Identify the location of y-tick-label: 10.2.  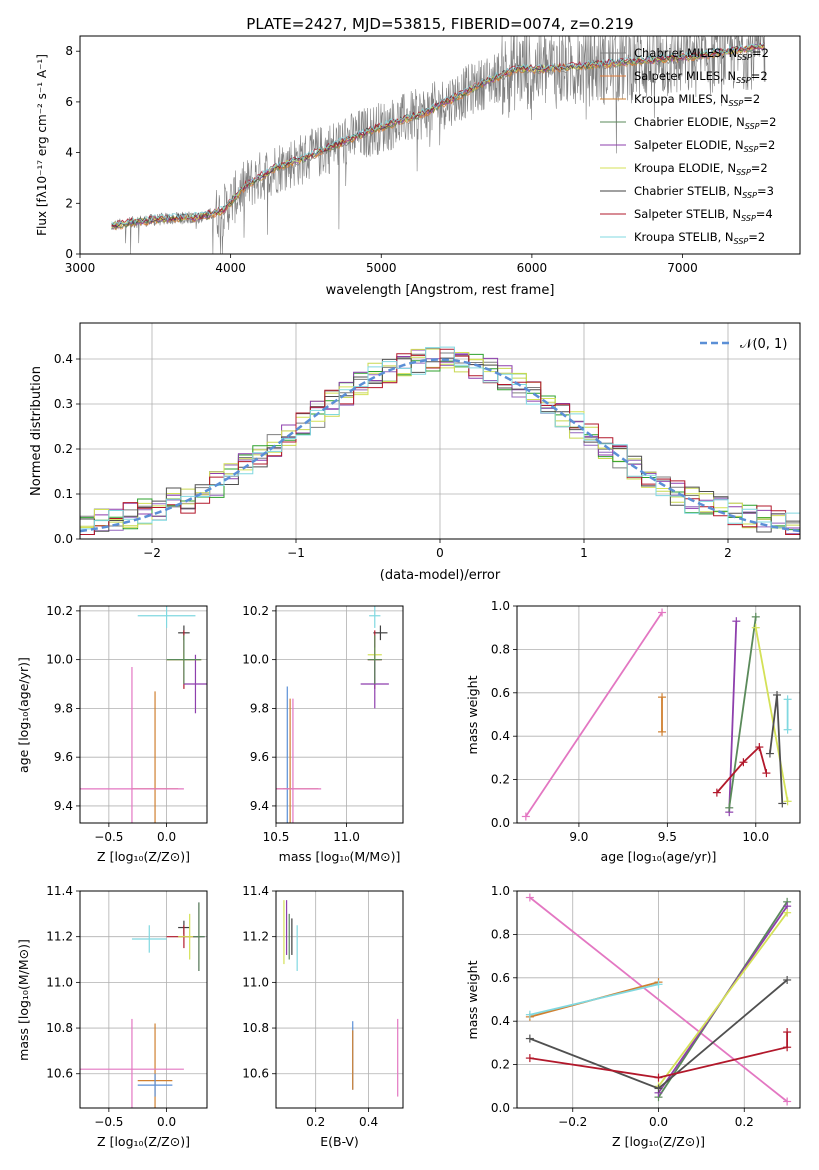
(255, 611).